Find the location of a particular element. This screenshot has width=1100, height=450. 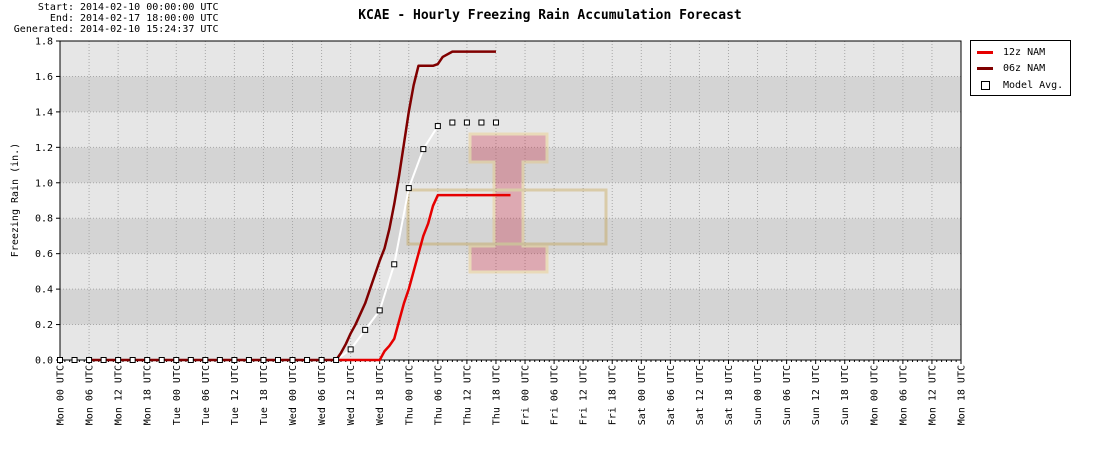

legend-item-06z-nam: 06z NAM is located at coordinates (1011, 68).